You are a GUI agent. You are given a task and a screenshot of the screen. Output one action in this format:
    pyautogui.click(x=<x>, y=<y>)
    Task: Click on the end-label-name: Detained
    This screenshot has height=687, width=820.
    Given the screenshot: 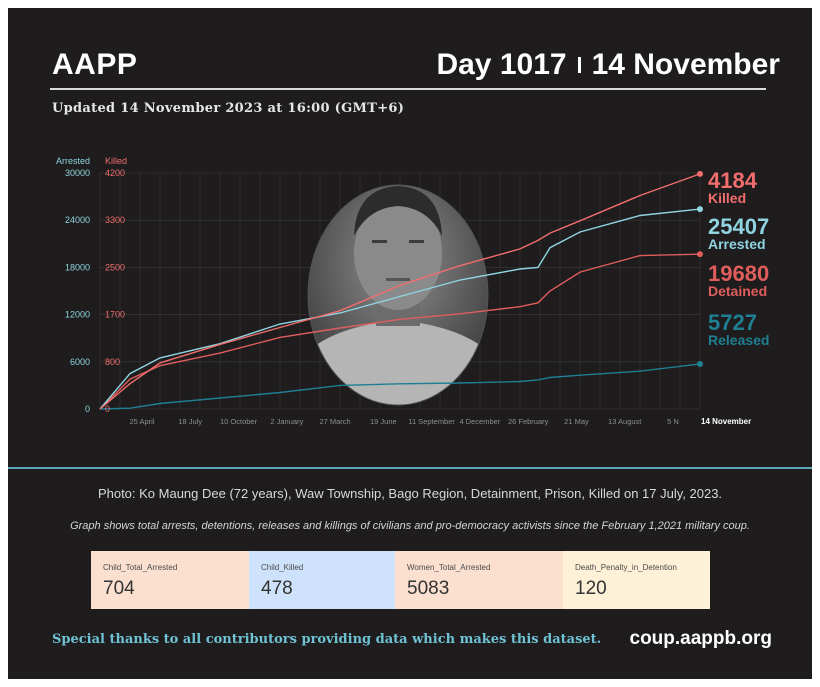 What is the action you would take?
    pyautogui.click(x=737, y=291)
    